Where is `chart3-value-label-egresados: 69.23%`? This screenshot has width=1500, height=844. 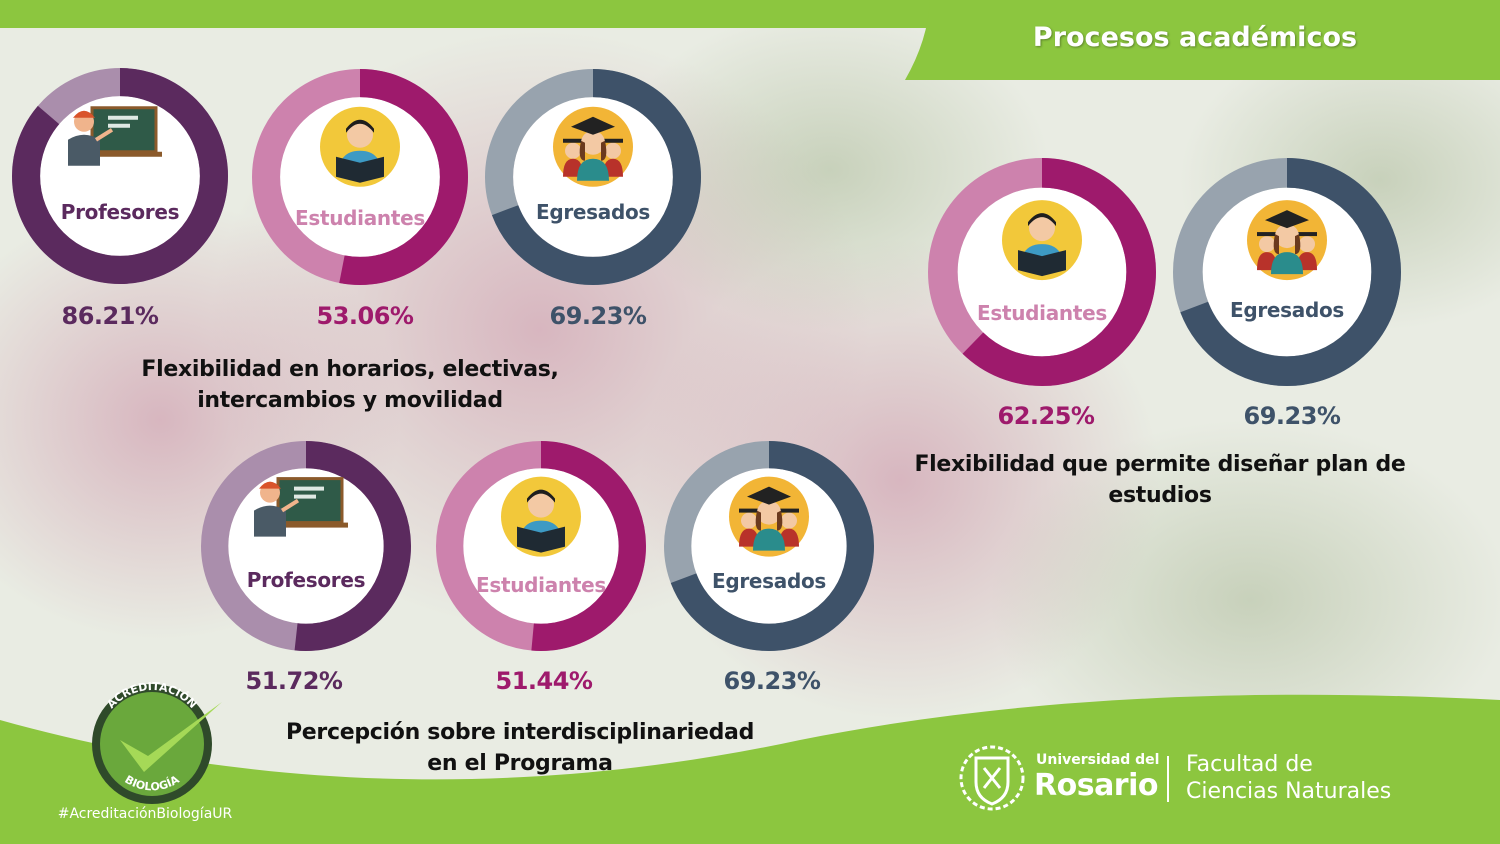 chart3-value-label-egresados: 69.23% is located at coordinates (1292, 416).